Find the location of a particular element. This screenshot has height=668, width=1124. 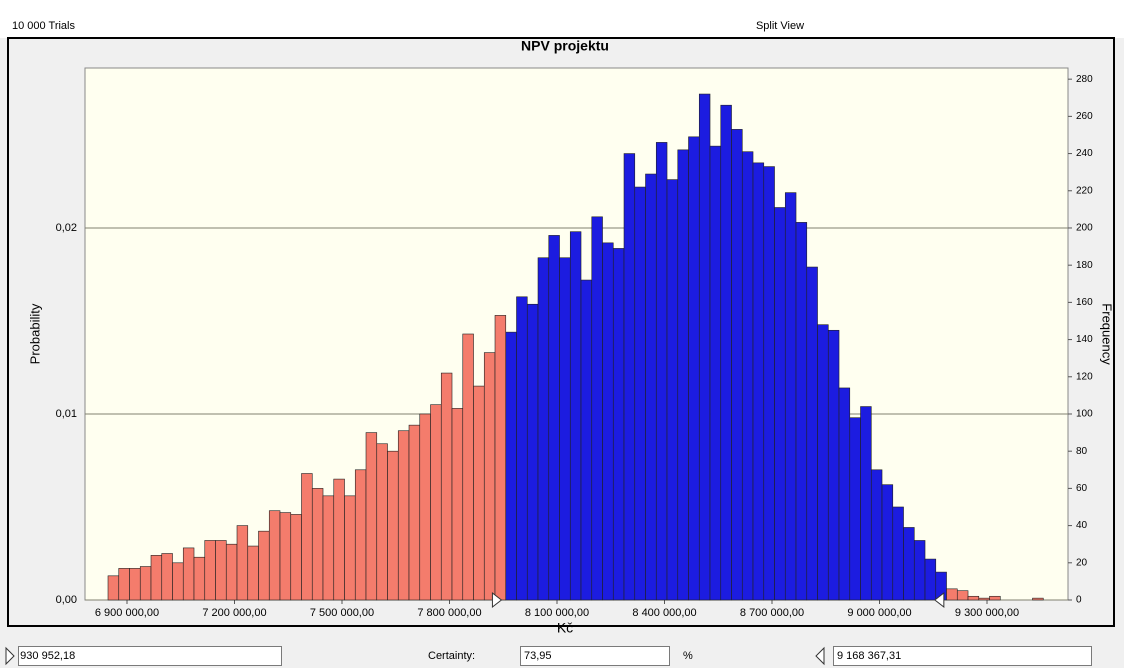

certainty-unit: % is located at coordinates (688, 656).